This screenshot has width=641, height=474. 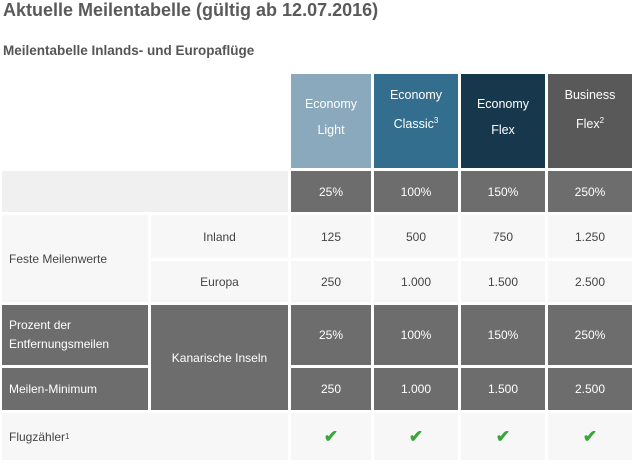 I want to click on header-business-flex: Business Flex2, so click(x=590, y=121).